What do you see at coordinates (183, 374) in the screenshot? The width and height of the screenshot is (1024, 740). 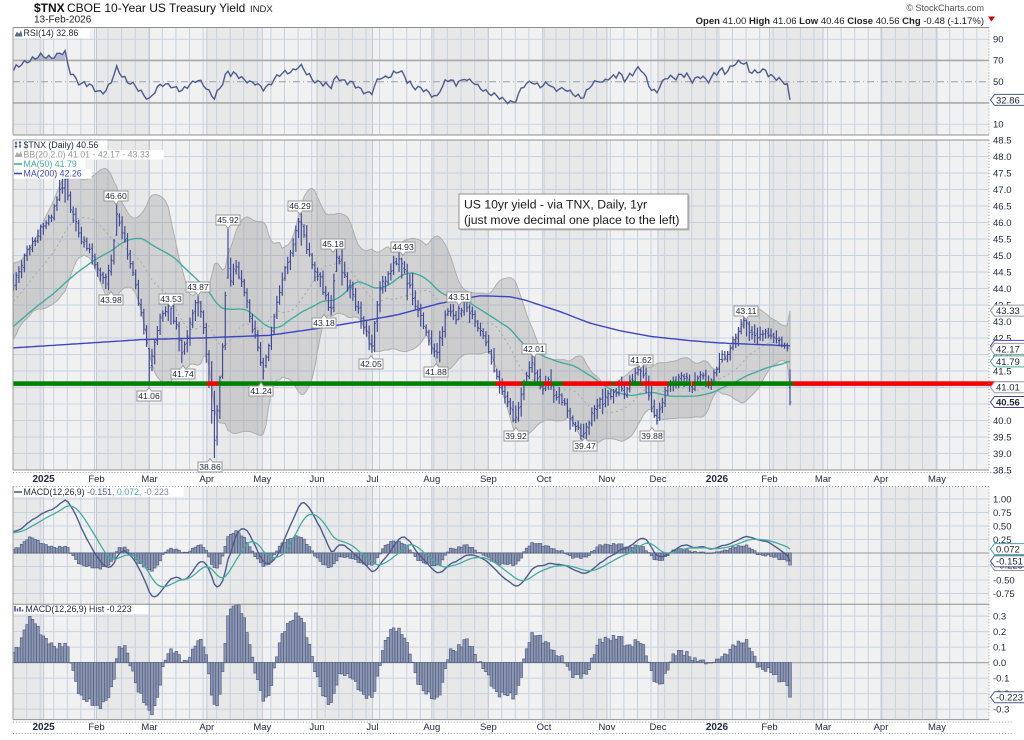 I see `svg-text: 41.74` at bounding box center [183, 374].